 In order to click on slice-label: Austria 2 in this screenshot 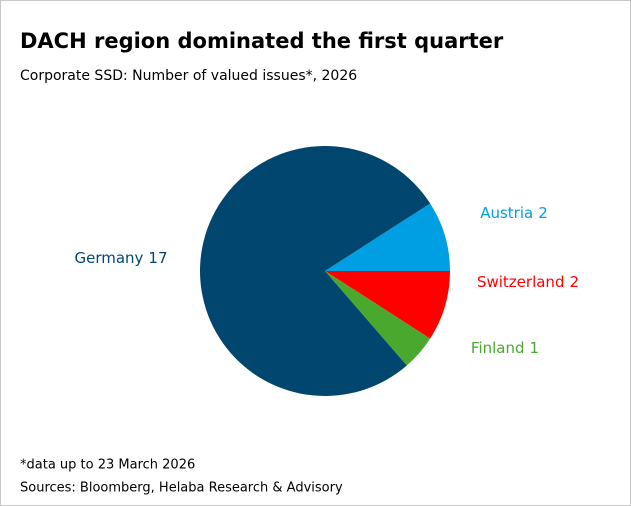, I will do `click(514, 213)`.